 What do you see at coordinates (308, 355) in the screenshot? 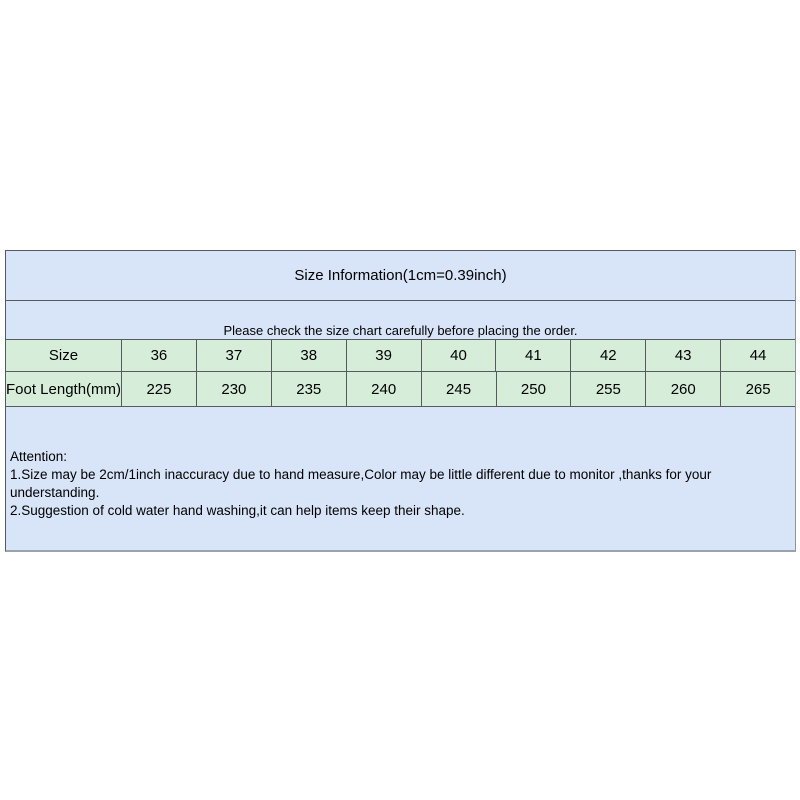
I see `size-cell: 38` at bounding box center [308, 355].